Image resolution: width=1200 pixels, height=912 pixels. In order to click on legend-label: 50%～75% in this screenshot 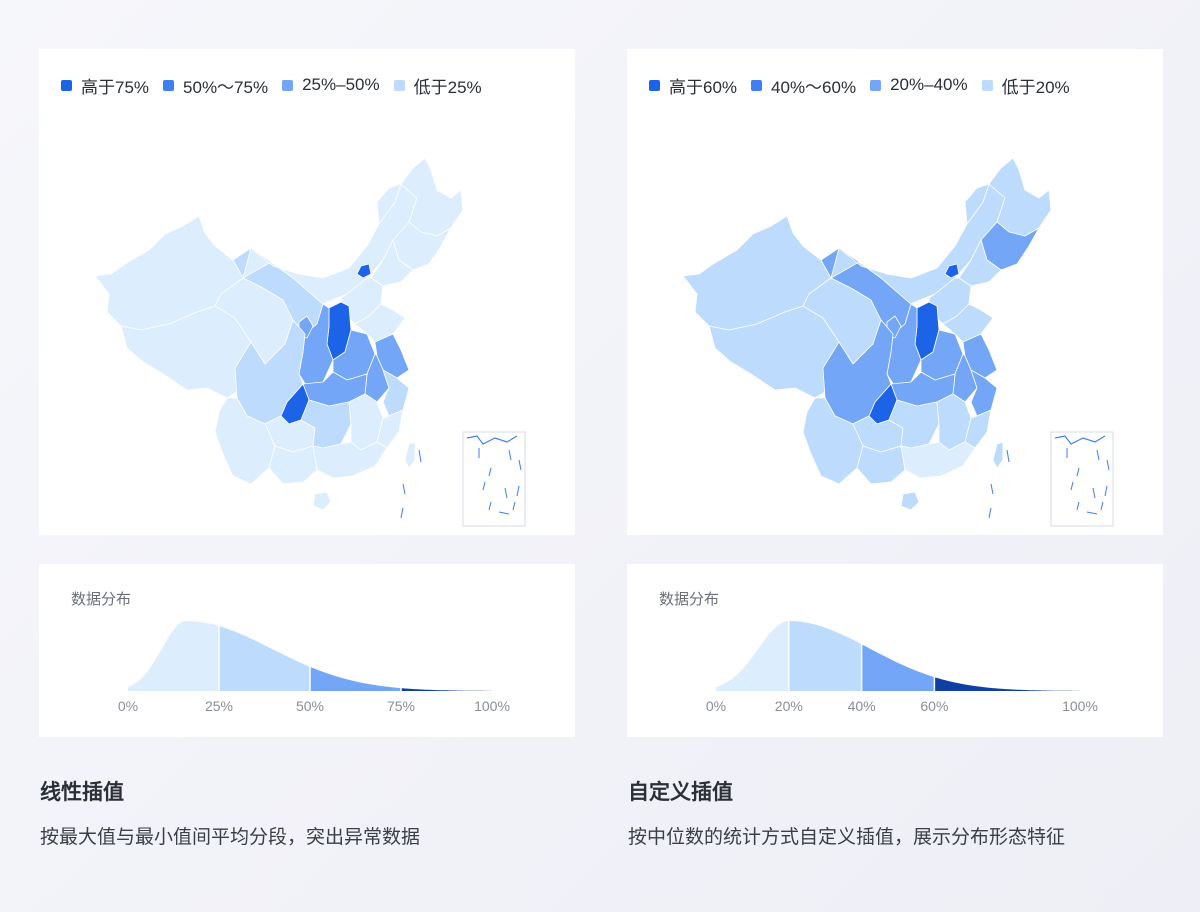, I will do `click(226, 87)`.